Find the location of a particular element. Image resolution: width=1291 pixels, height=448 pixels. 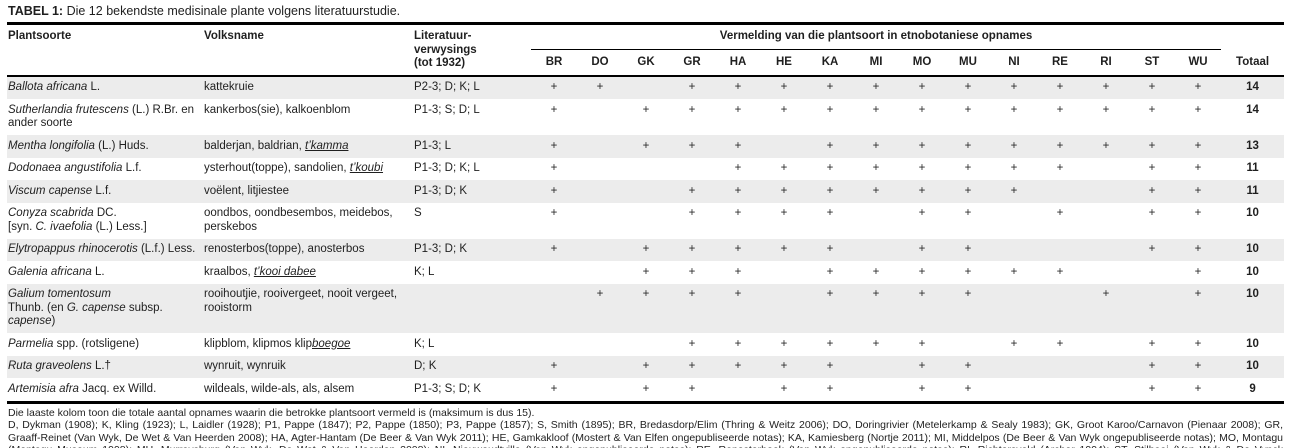

survey-col-ni: NI is located at coordinates (1014, 62).